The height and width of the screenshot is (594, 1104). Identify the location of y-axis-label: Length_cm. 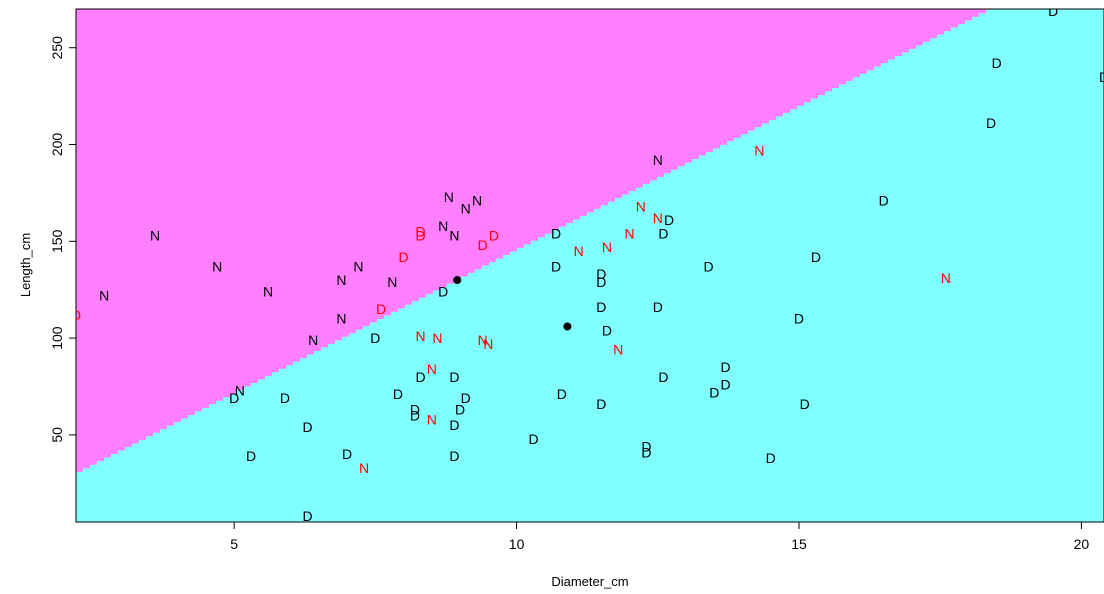
(25, 265).